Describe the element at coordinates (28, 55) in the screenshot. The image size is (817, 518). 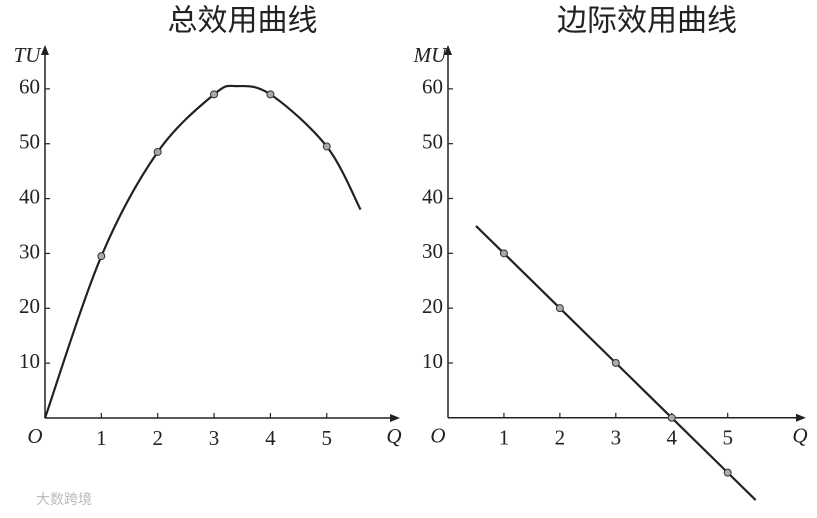
I see `y-axis-label: TU` at that location.